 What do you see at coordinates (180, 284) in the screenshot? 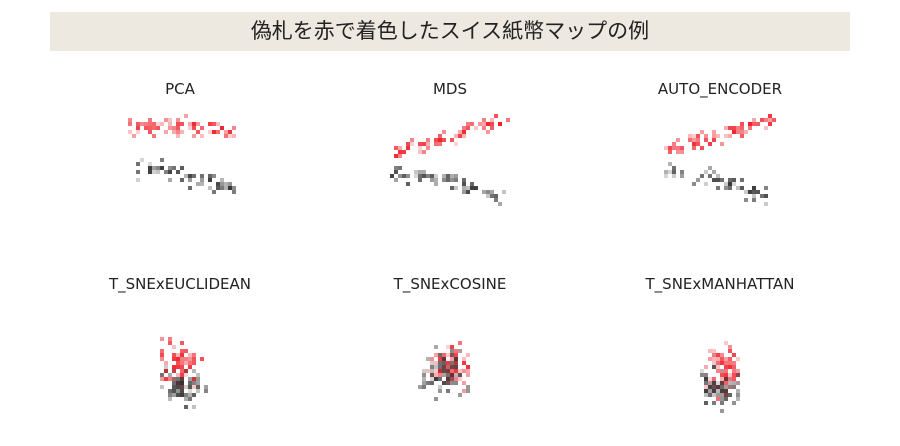
I see `panel-title: T_SNExEUCLIDEAN` at bounding box center [180, 284].